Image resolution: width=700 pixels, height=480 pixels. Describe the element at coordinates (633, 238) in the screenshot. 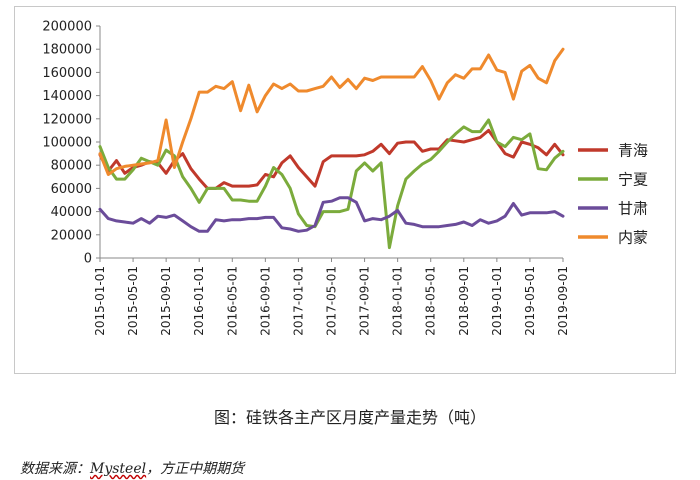

I see `legend-label: 内蒙` at that location.